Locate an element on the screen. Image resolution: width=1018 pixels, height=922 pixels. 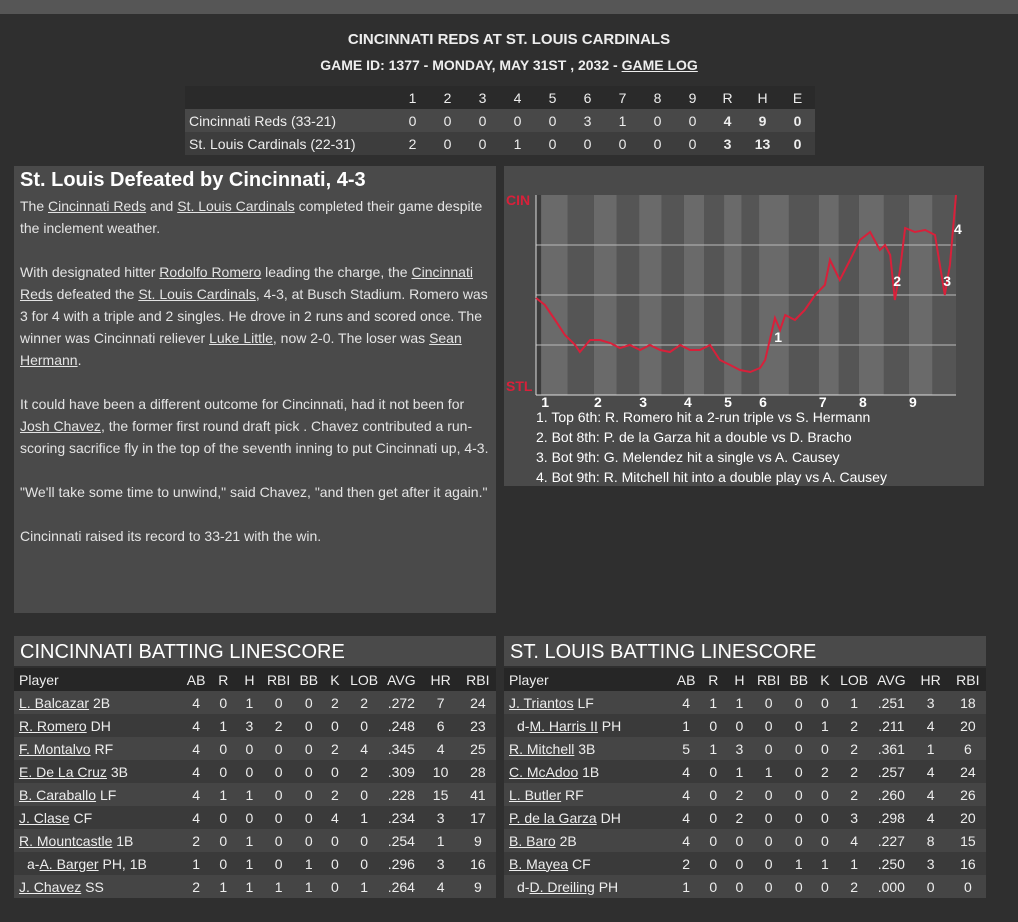
game-log-link: GAME LOG is located at coordinates (659, 65).